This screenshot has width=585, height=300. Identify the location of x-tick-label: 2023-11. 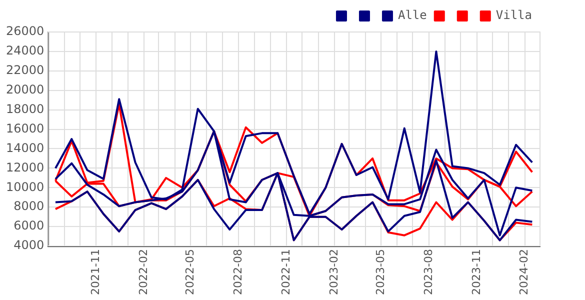
(476, 272).